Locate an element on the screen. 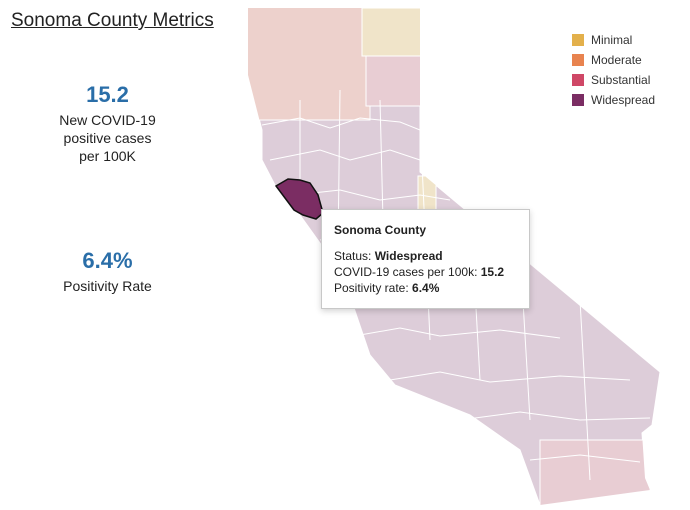 The image size is (690, 510). tooltip-title: Sonoma County is located at coordinates (380, 230).